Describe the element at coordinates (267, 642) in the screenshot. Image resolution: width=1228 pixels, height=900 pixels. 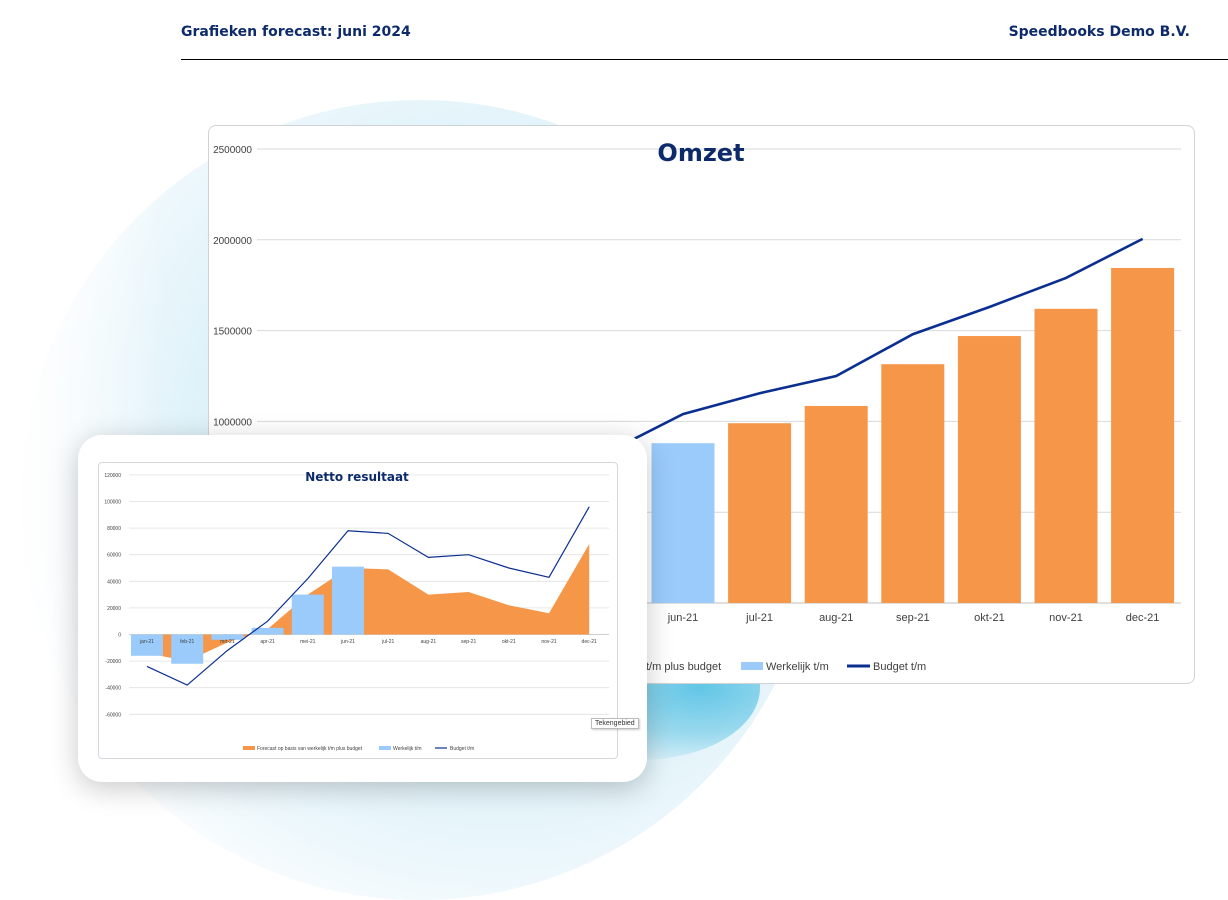
I see `x-tick-label: apr-21` at that location.